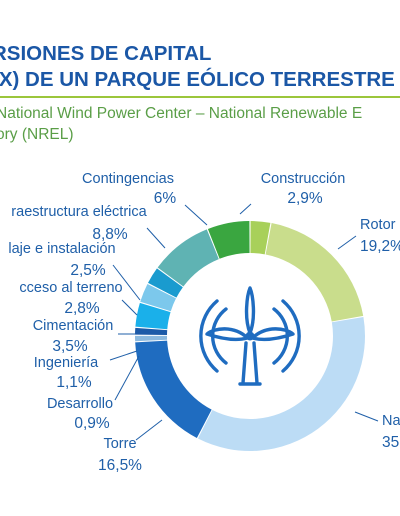  I want to click on leader-line-ingenier-a, so click(123, 355).